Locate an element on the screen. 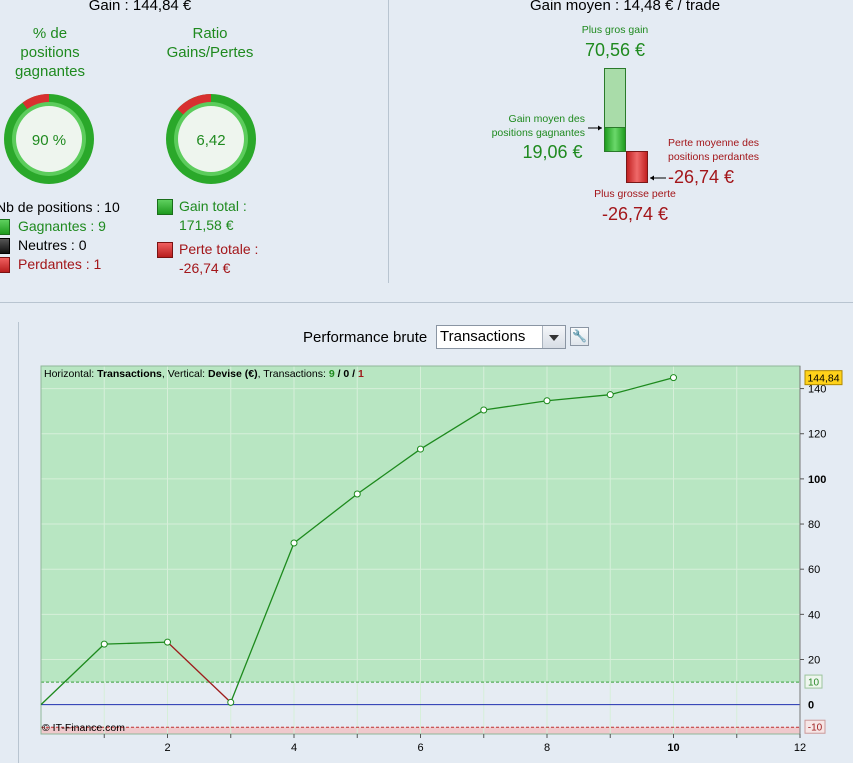 The height and width of the screenshot is (763, 853). last-value-badge is located at coordinates (823, 378).